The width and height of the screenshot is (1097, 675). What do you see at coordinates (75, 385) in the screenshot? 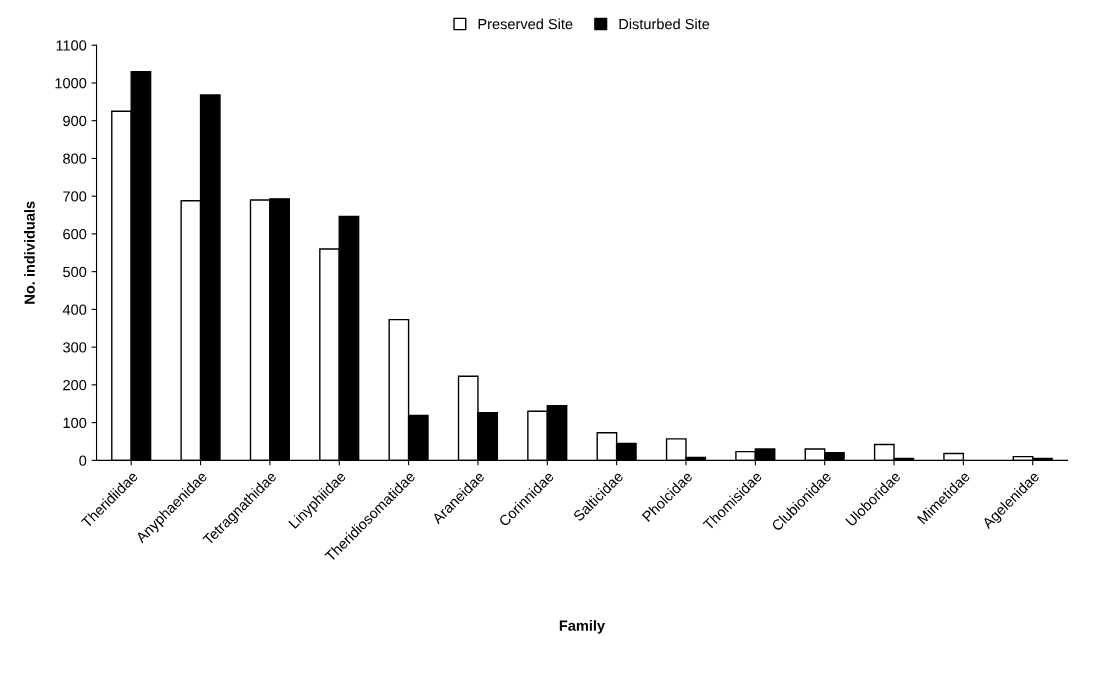
I see `y-tick-label: 200` at bounding box center [75, 385].